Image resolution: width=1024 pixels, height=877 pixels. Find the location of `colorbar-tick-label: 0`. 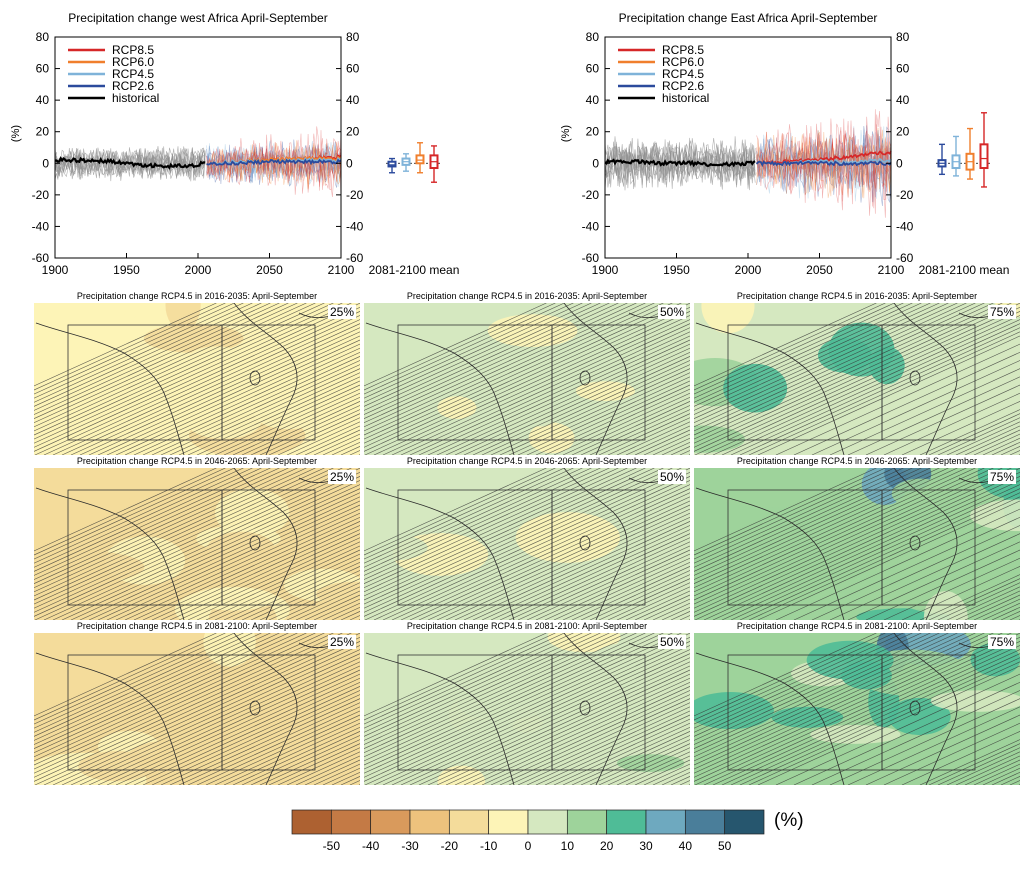

colorbar-tick-label: 0 is located at coordinates (528, 846).